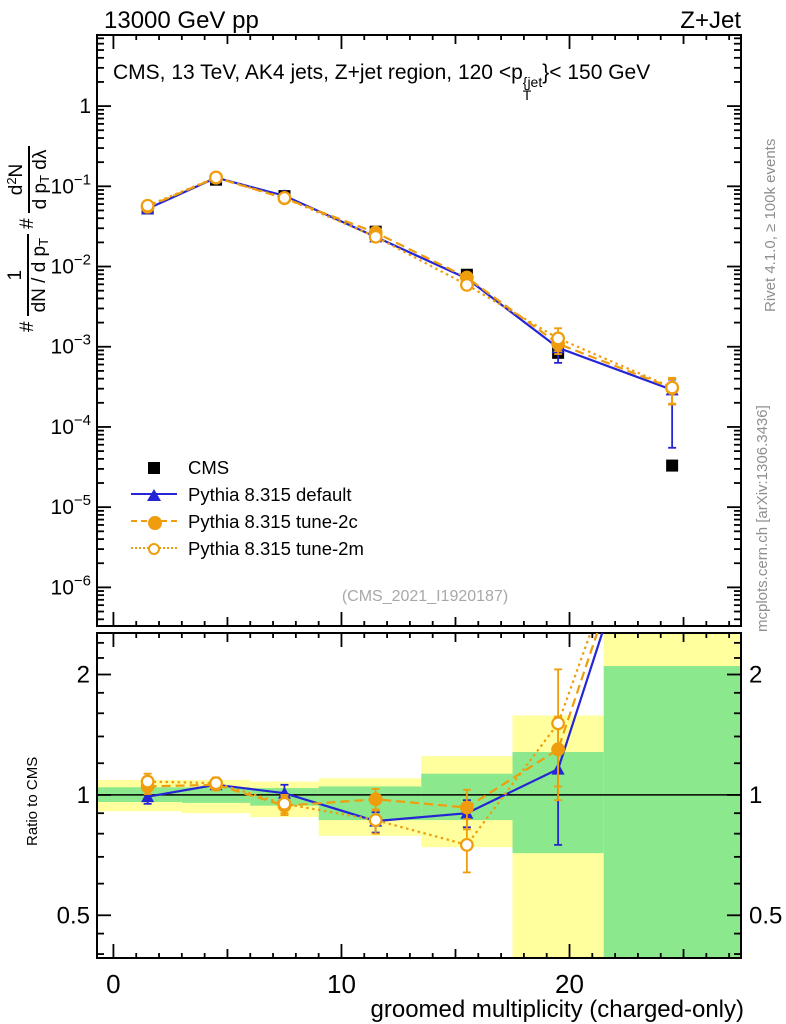  Describe the element at coordinates (425, 596) in the screenshot. I see `analysis-id-watermark: (CMS_2021_I1920187)` at that location.